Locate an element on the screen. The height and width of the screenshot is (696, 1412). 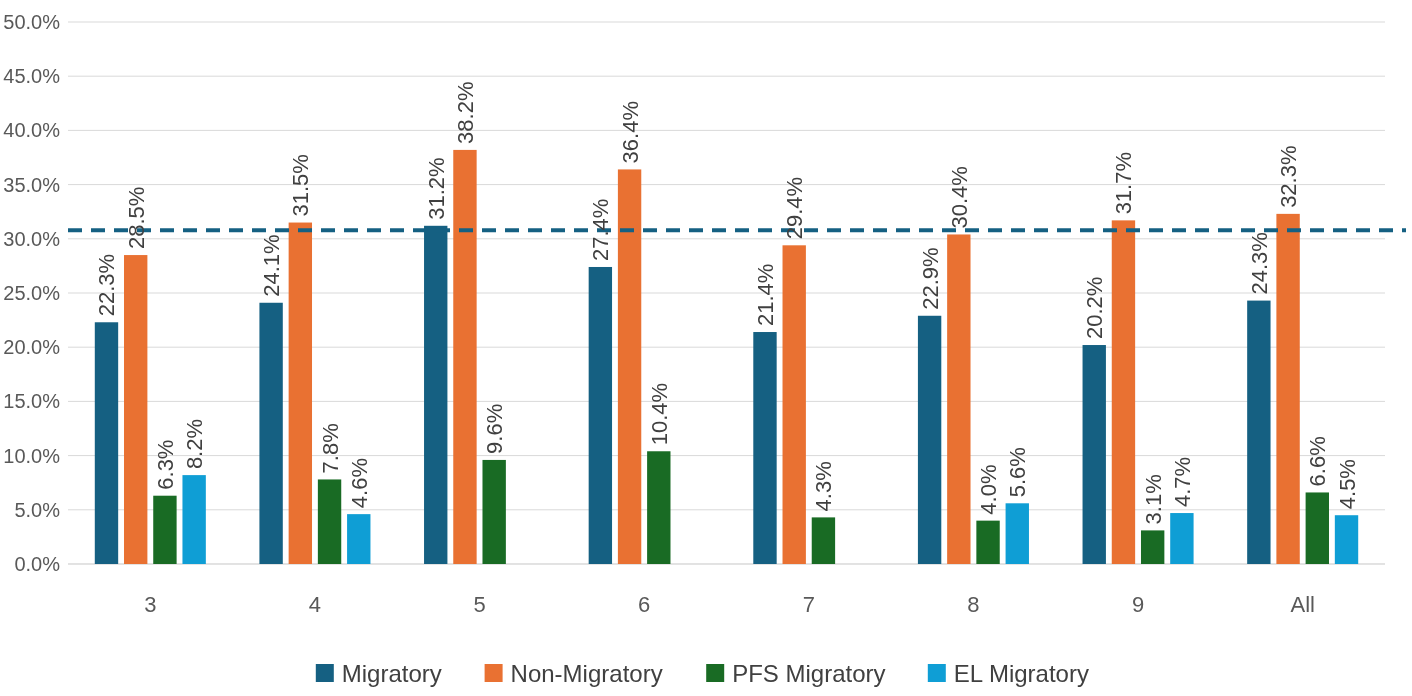
data-label: 29.4% is located at coordinates (795, 208).